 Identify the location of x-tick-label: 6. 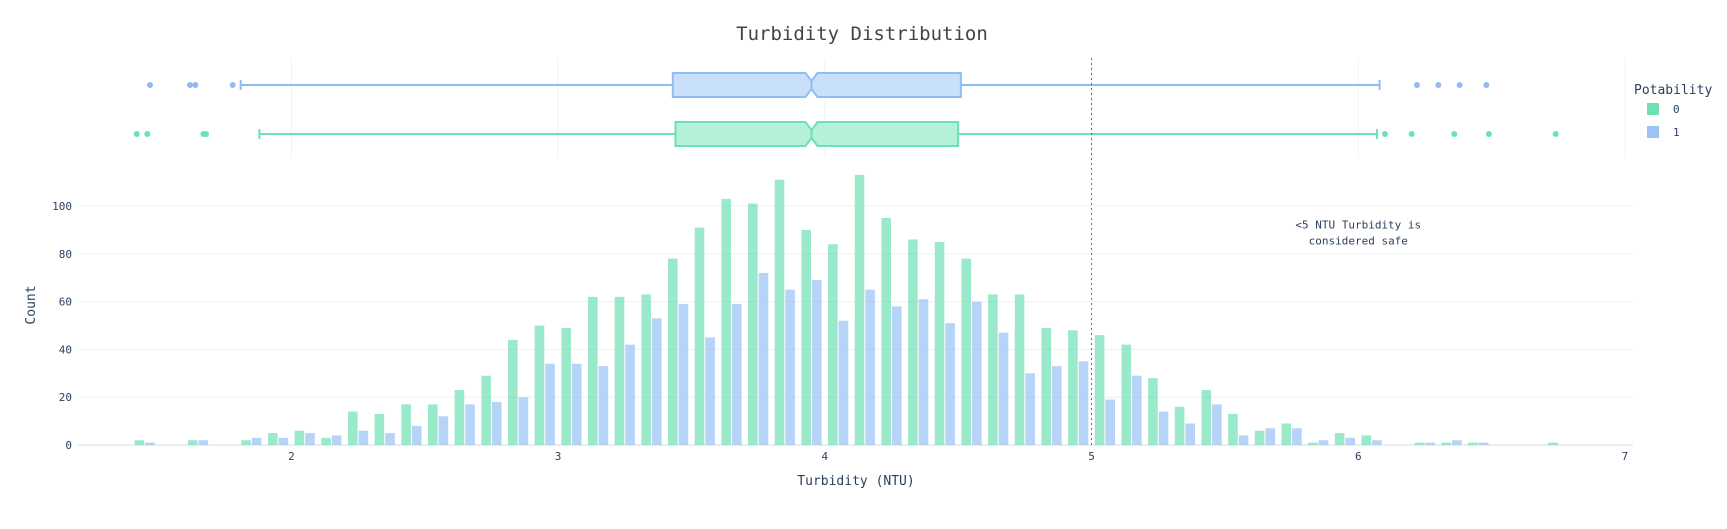
(1358, 456).